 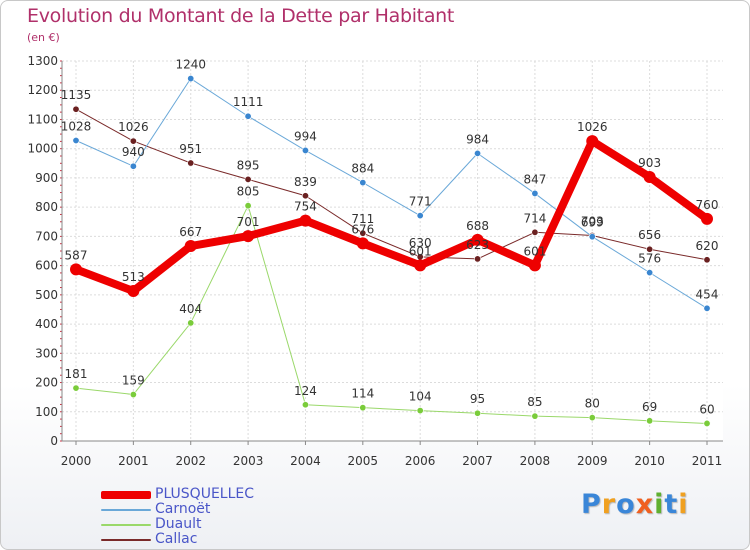 What do you see at coordinates (305, 391) in the screenshot?
I see `data-label-duault: 124` at bounding box center [305, 391].